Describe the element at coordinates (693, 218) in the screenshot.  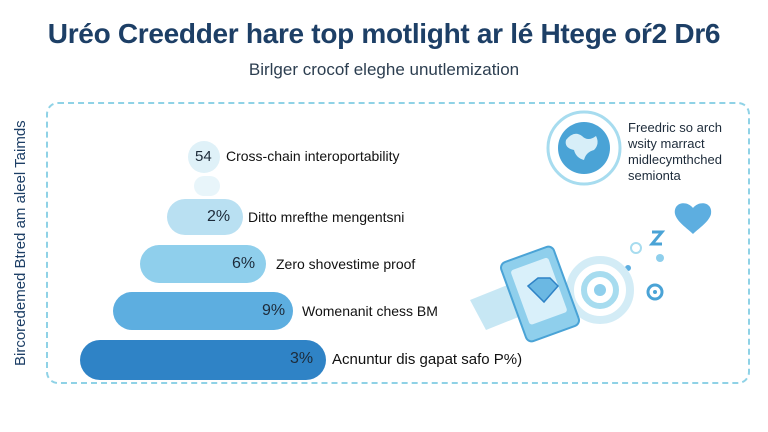
I see `heart-icon` at that location.